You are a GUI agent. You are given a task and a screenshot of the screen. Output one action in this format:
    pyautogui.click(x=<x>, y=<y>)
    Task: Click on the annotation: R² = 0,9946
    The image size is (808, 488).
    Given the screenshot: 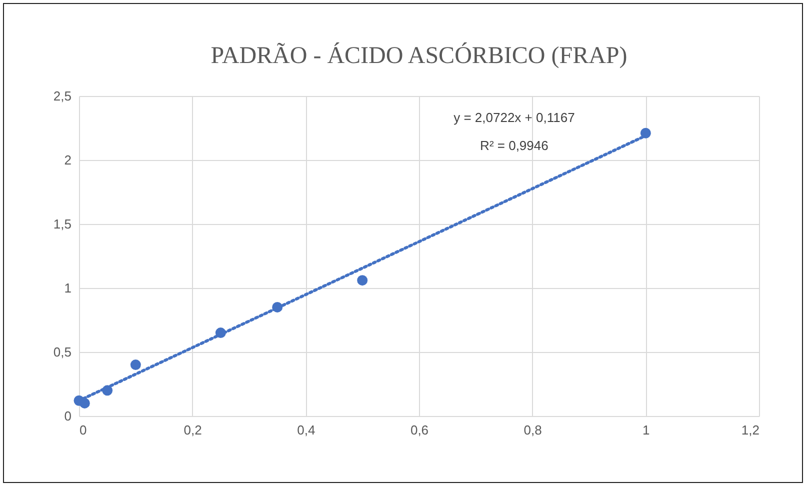 What is the action you would take?
    pyautogui.click(x=514, y=145)
    